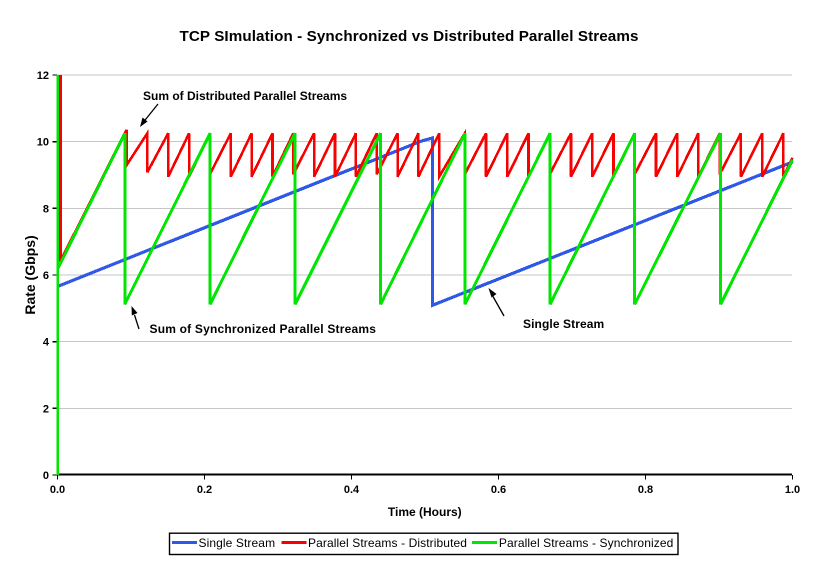 This screenshot has width=838, height=584. Describe the element at coordinates (498, 490) in the screenshot. I see `svg-text: 0.6` at that location.